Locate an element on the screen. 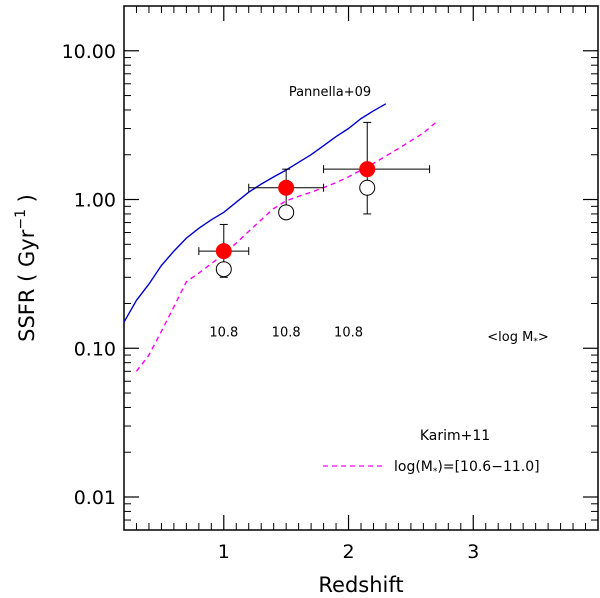  points-layer is located at coordinates (314, 199).